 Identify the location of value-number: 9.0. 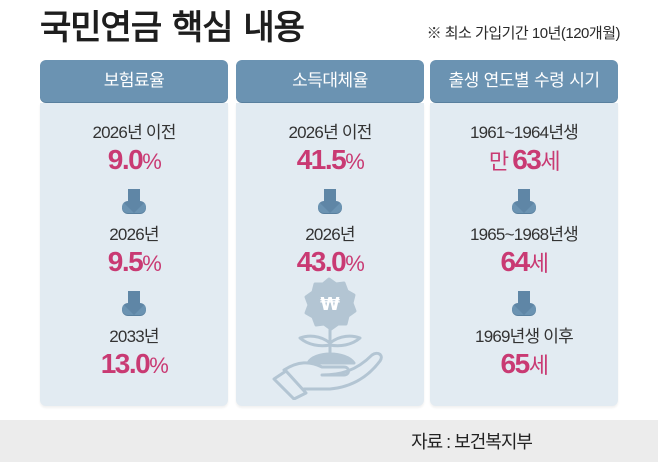
(125, 159).